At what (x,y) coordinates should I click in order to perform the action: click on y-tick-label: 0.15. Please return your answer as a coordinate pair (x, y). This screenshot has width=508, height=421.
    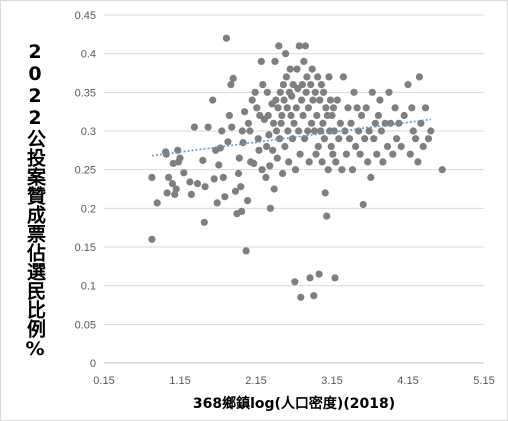
    Looking at the image, I should click on (85, 248).